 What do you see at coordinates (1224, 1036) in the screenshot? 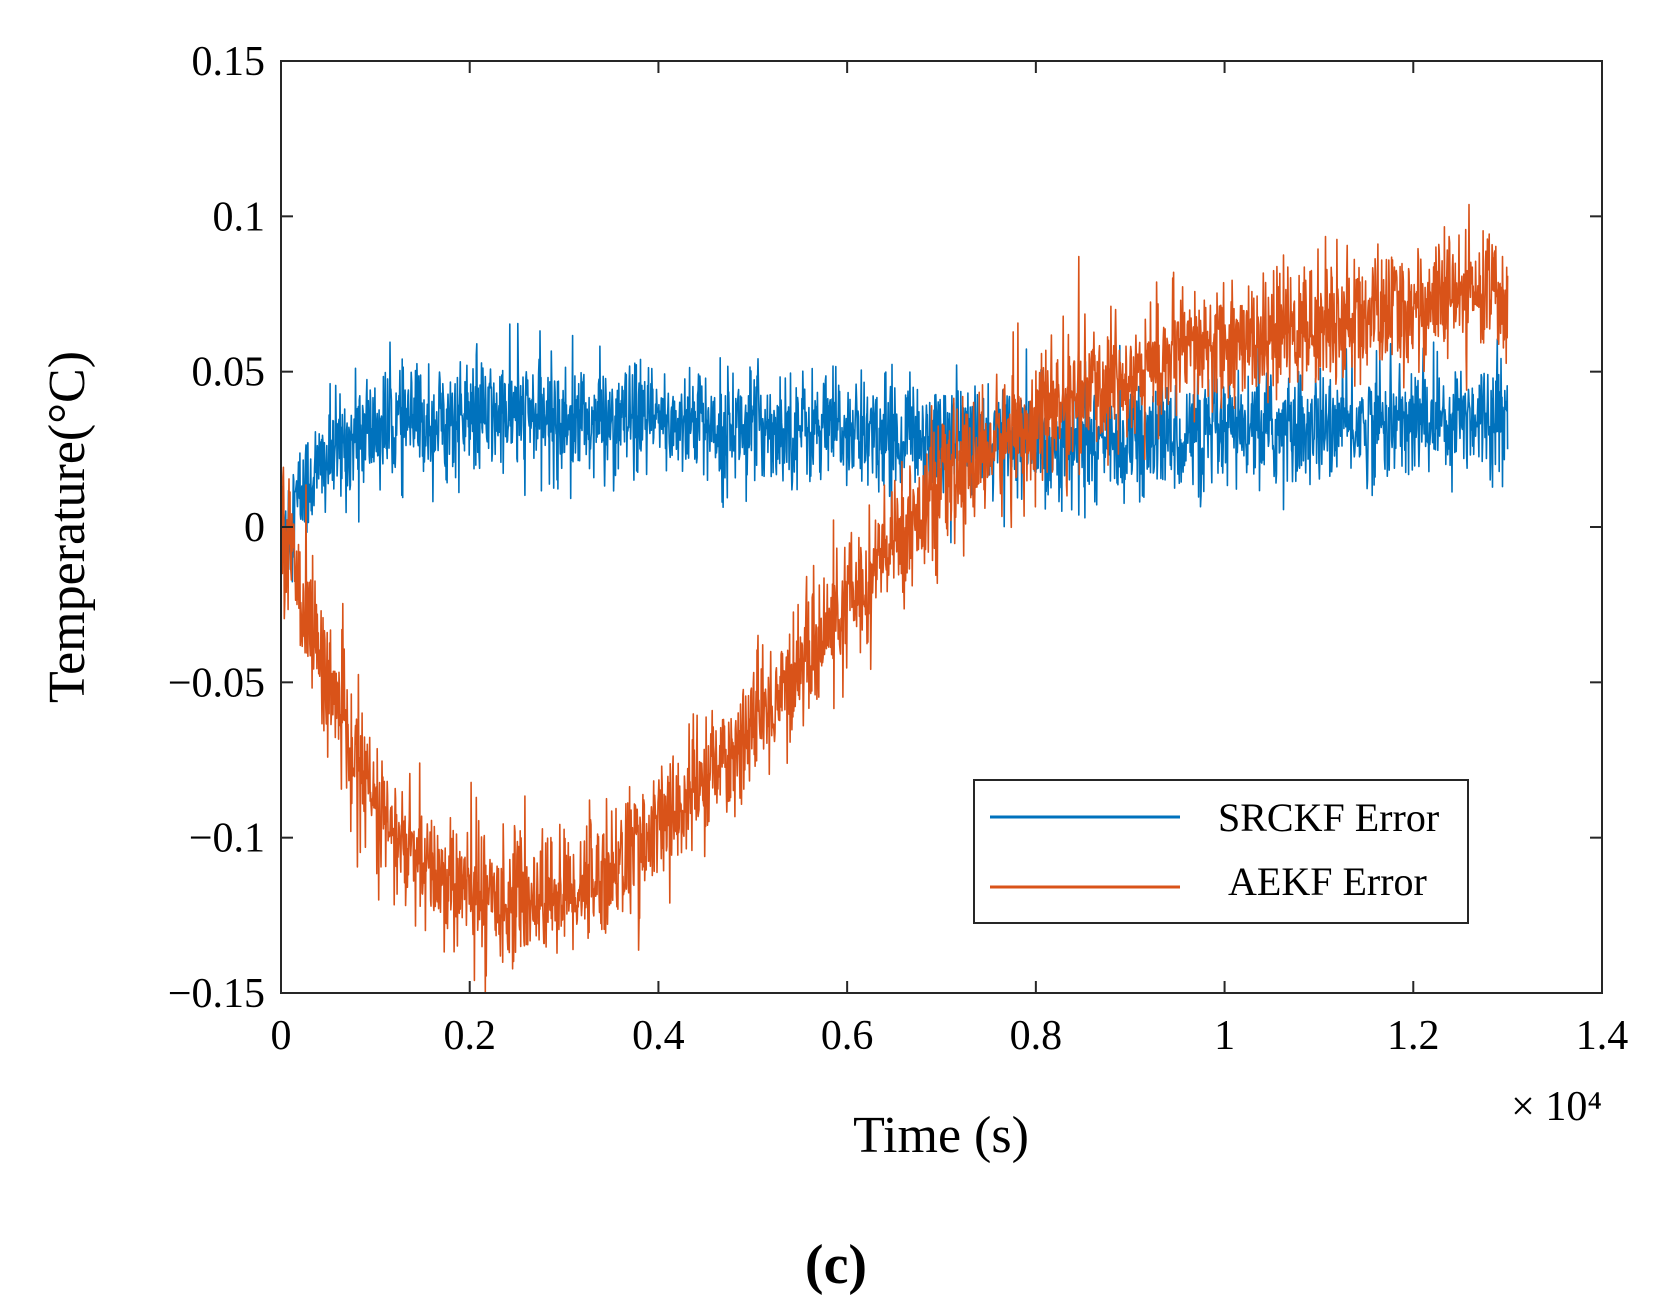
I see `x-tick-label: 1` at bounding box center [1224, 1036].